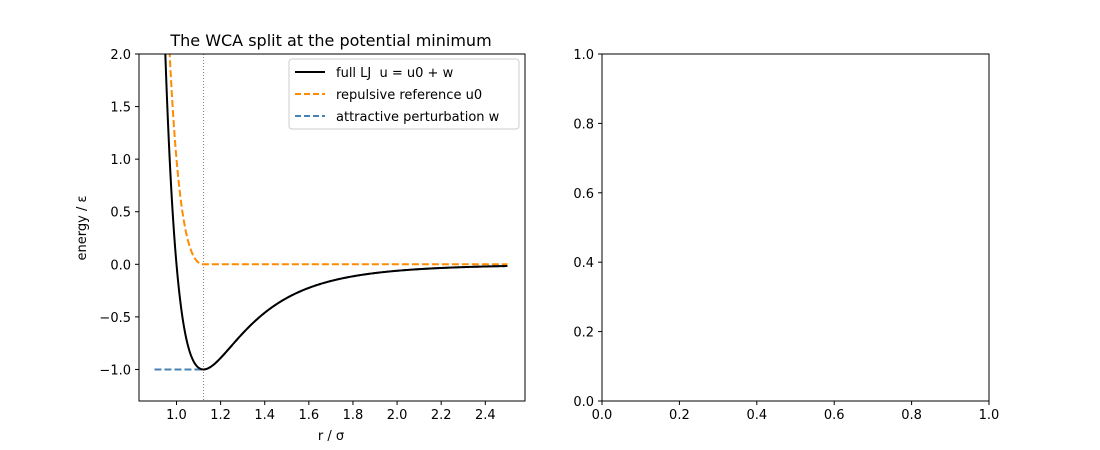 This screenshot has height=450, width=1100. What do you see at coordinates (120, 108) in the screenshot?
I see `y-tick-label: 1.5` at bounding box center [120, 108].